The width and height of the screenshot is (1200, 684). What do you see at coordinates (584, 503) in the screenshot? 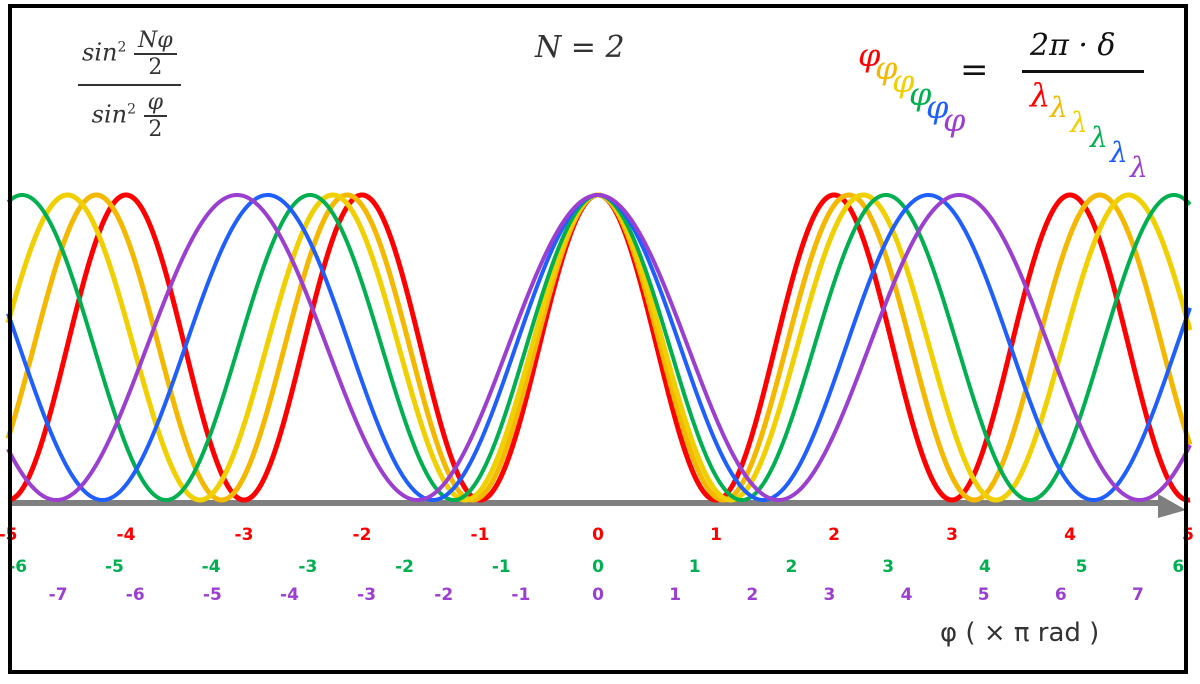
I see `x-axis-line` at bounding box center [584, 503].